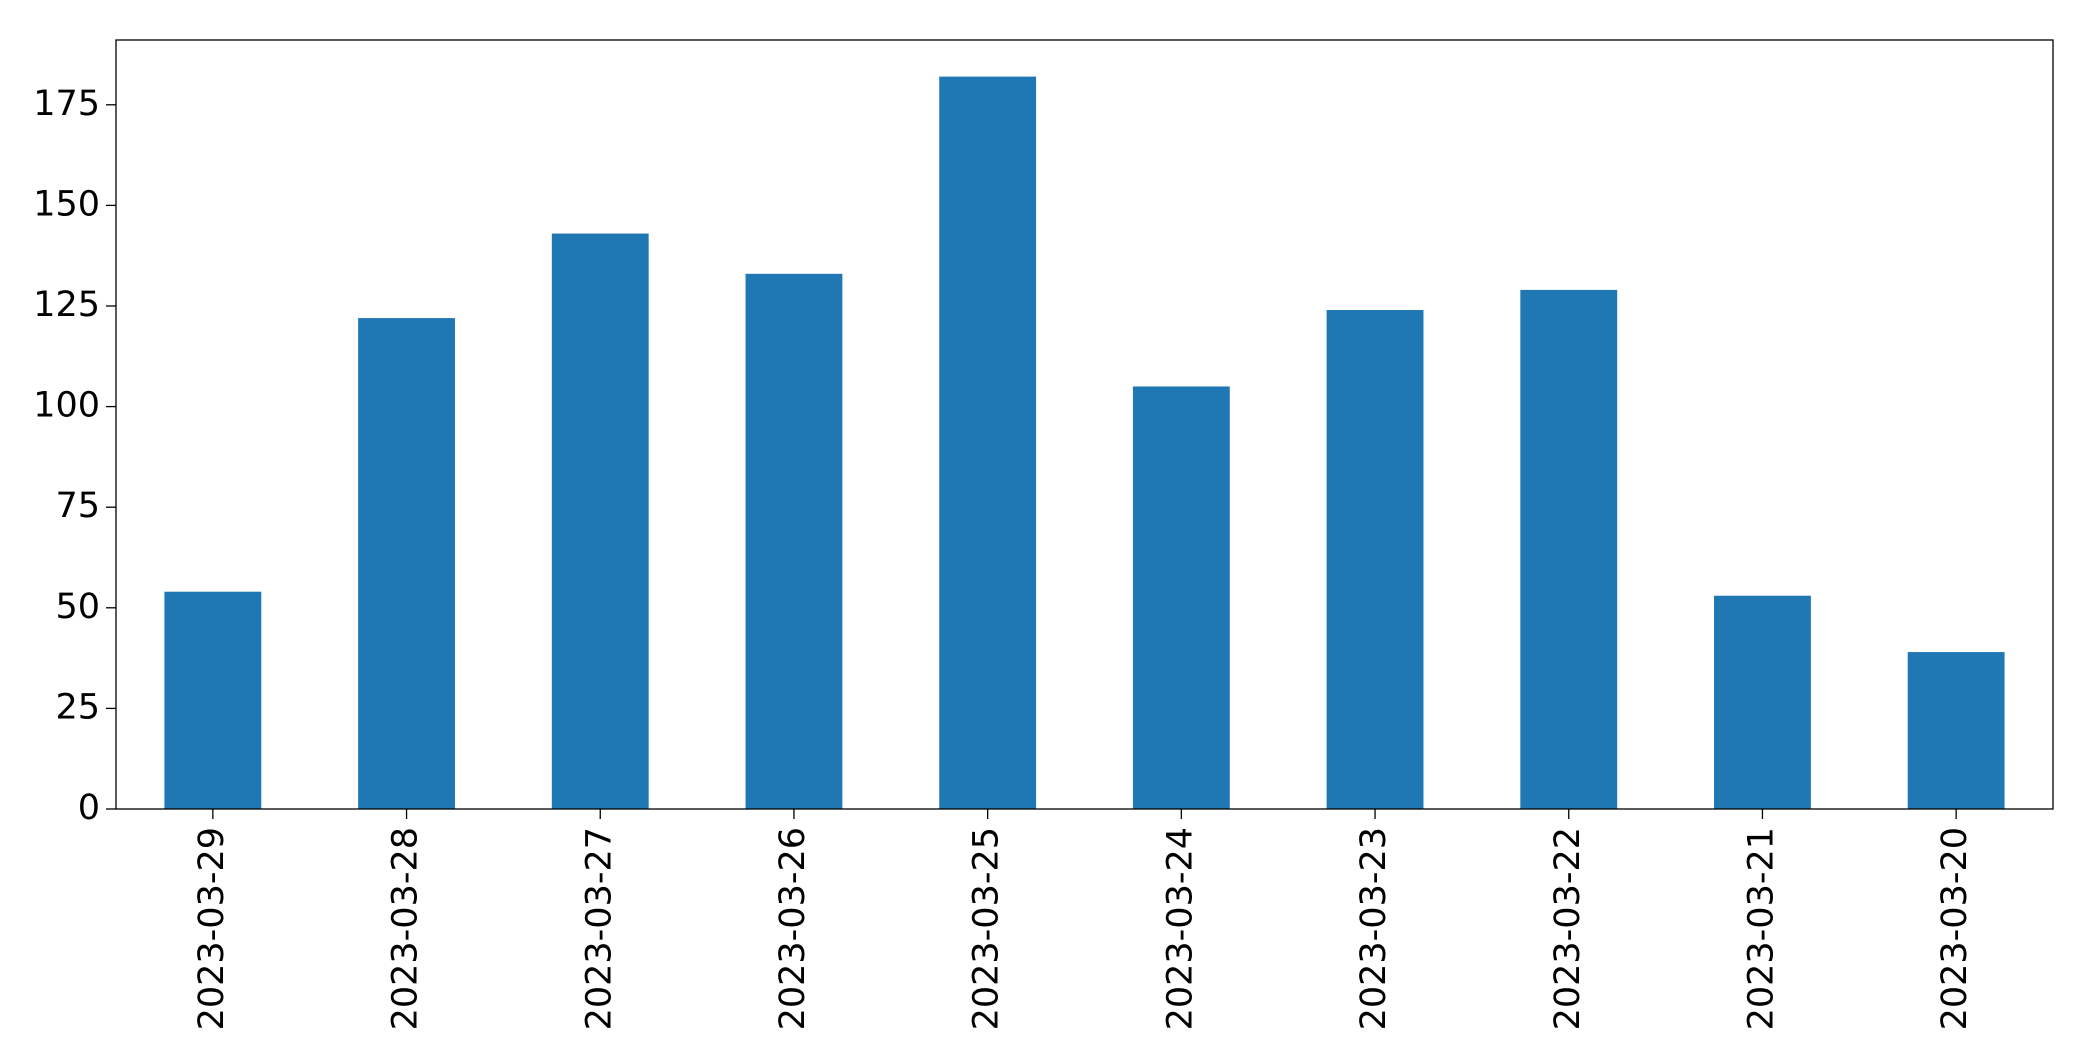 The width and height of the screenshot is (2093, 1061). Describe the element at coordinates (406, 928) in the screenshot. I see `x-tick-label: 2023-03-28` at that location.